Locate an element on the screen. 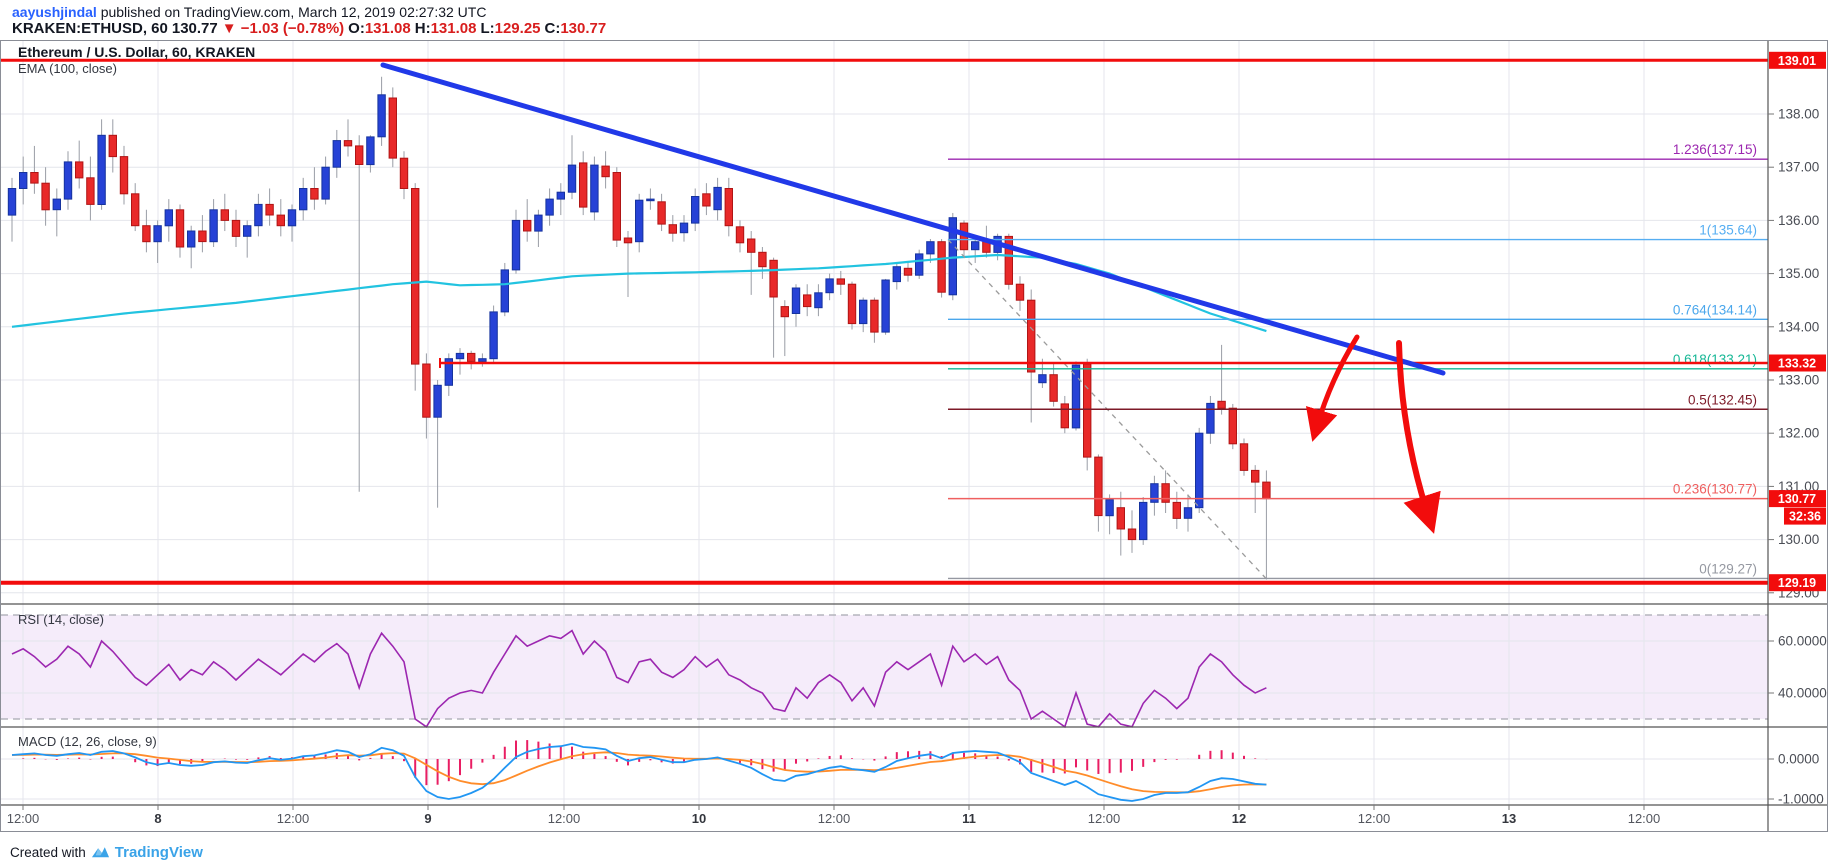 The width and height of the screenshot is (1828, 868). fib-level-label: 0.764(134.14) is located at coordinates (1715, 309).